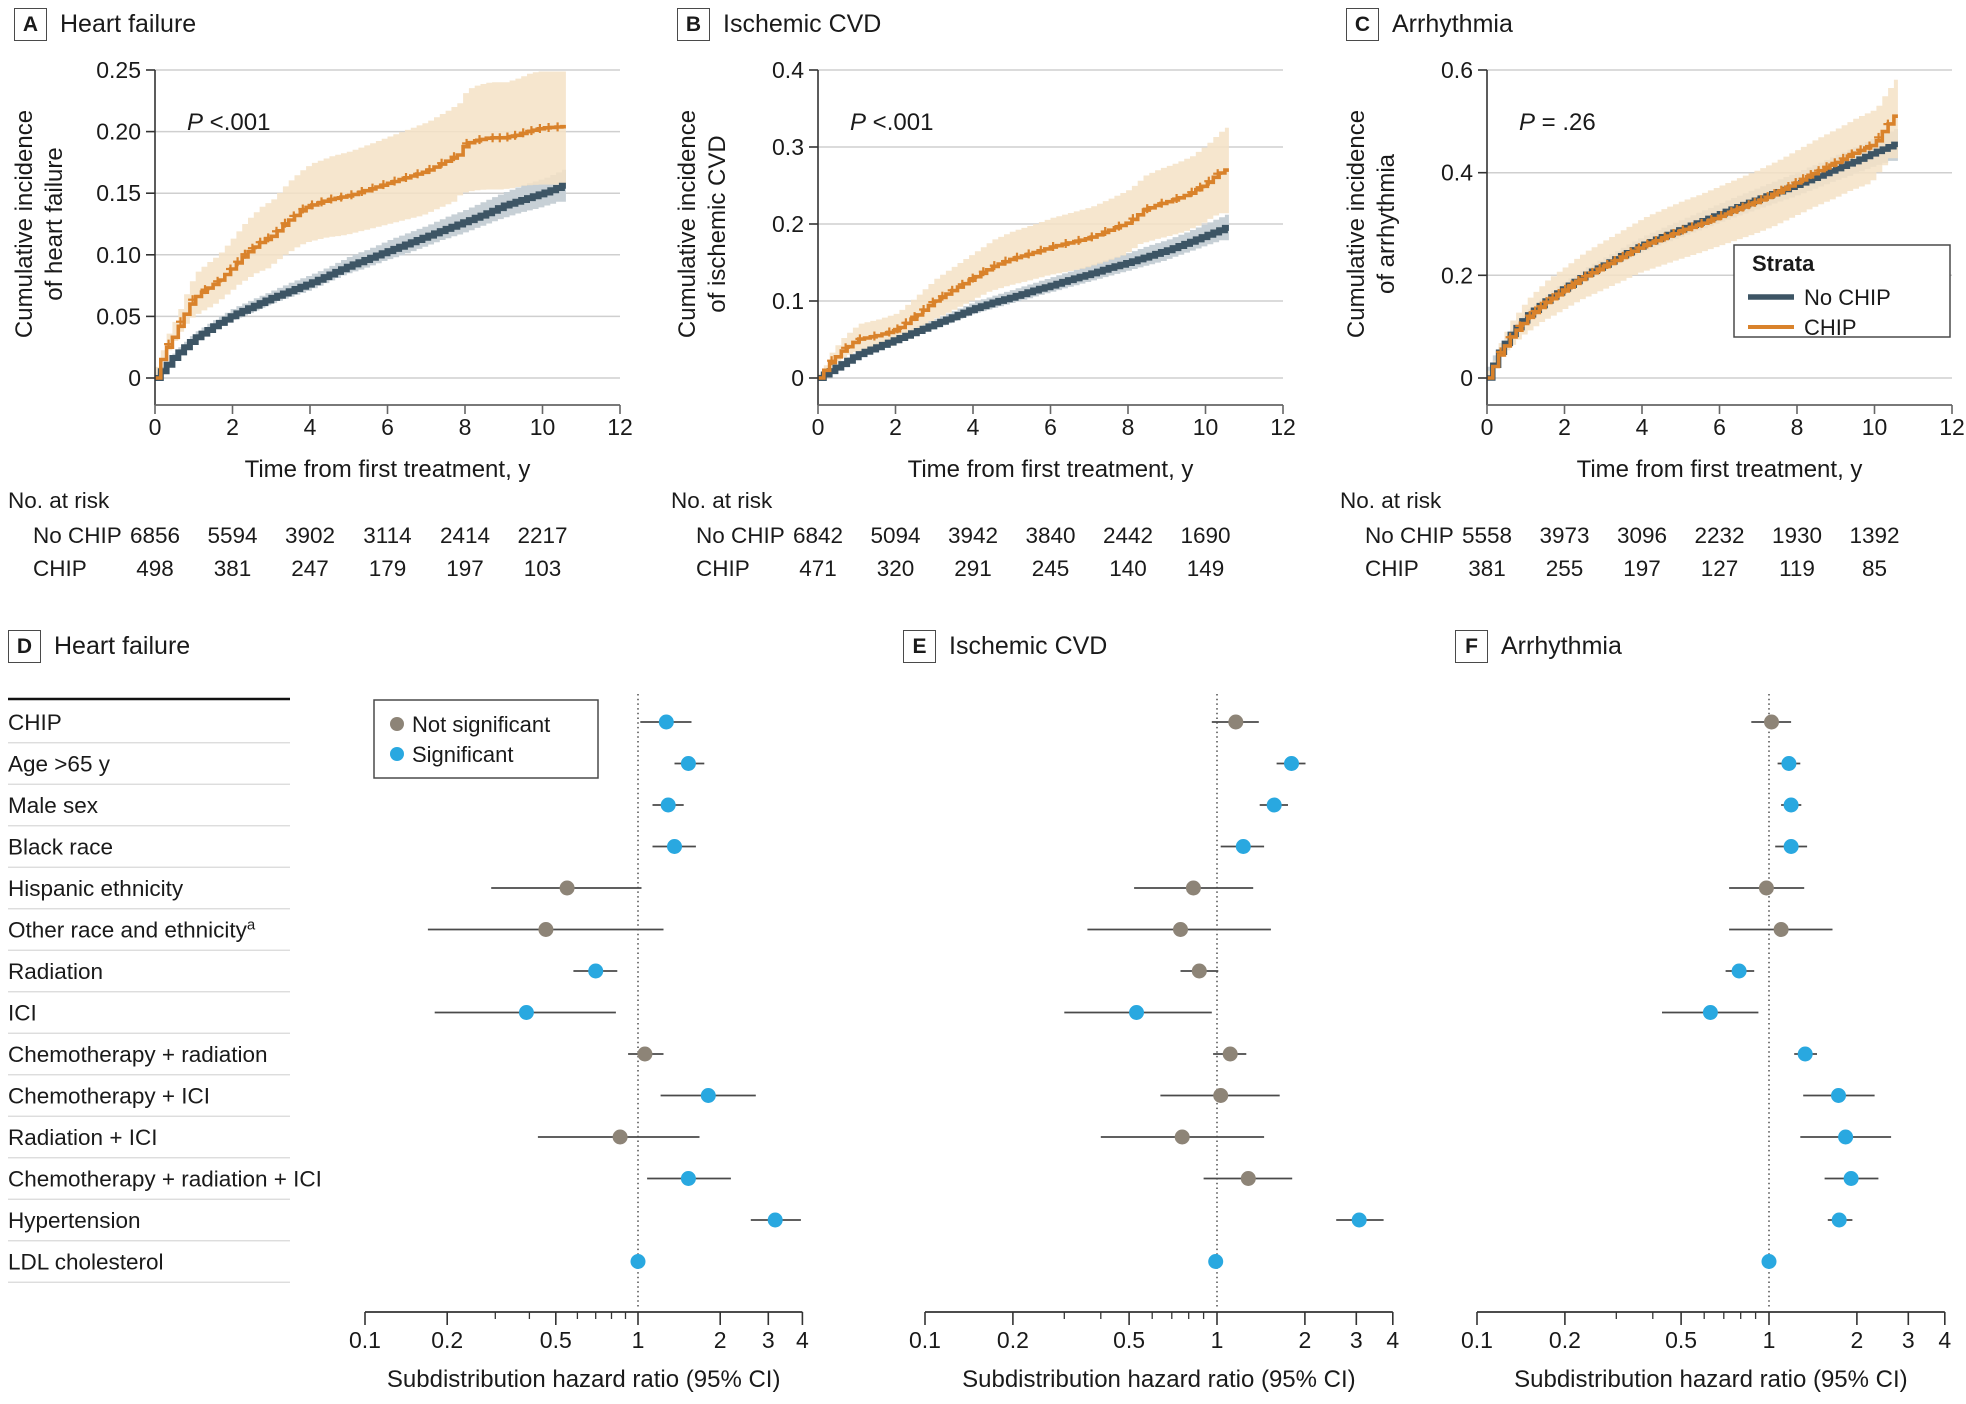  What do you see at coordinates (556, 1340) in the screenshot?
I see `hr-tick-label: 0.5` at bounding box center [556, 1340].